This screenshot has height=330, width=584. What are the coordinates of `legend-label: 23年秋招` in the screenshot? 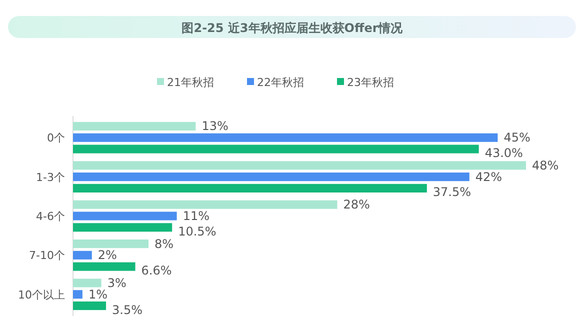 It's located at (370, 82).